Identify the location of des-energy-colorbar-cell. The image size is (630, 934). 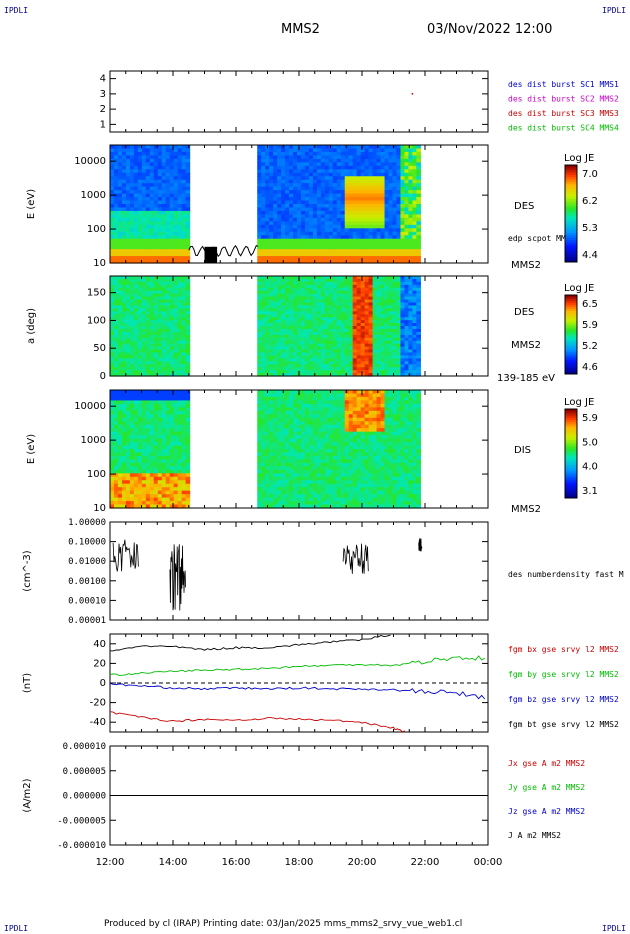
(571, 227).